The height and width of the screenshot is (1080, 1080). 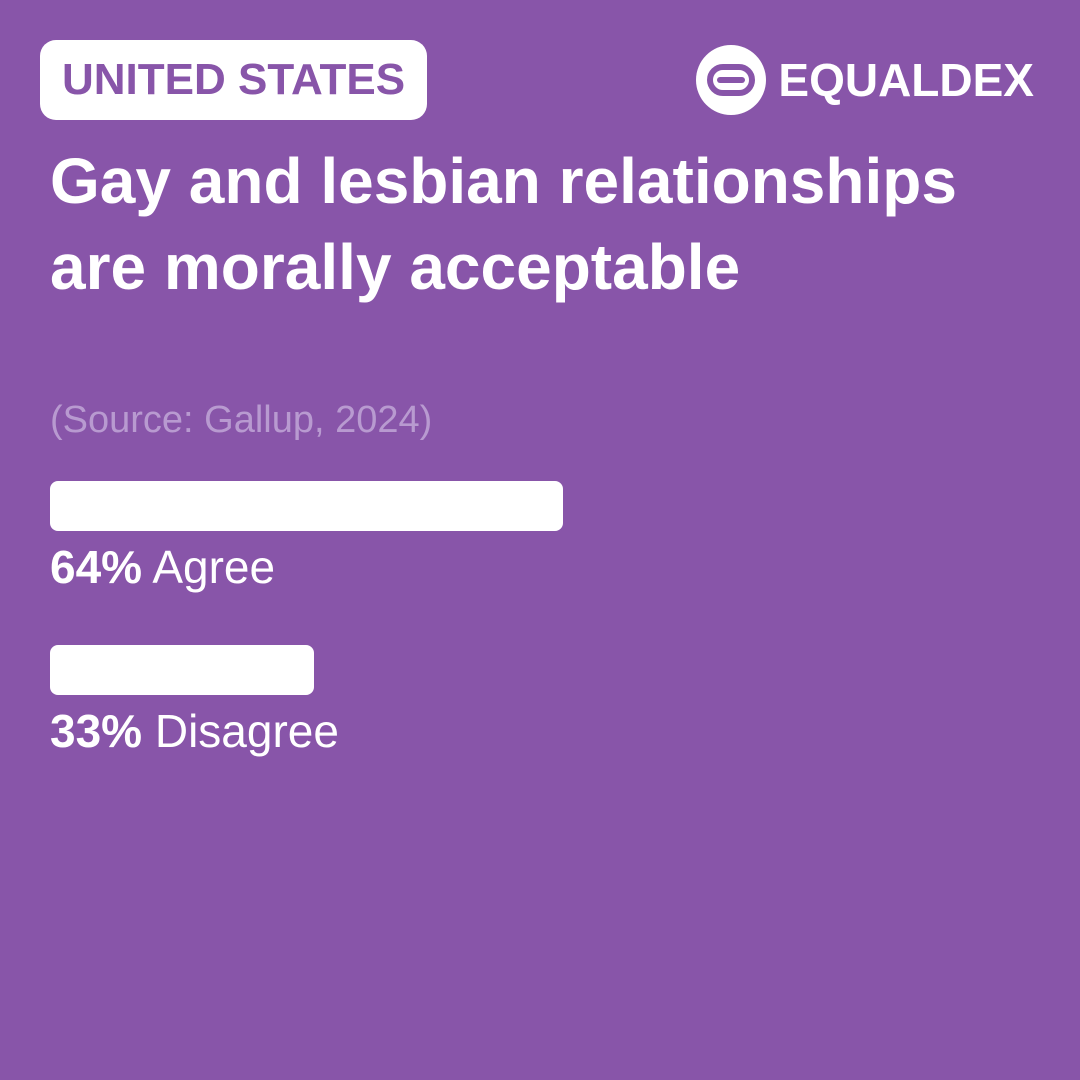 I want to click on bar-track-agree, so click(x=450, y=506).